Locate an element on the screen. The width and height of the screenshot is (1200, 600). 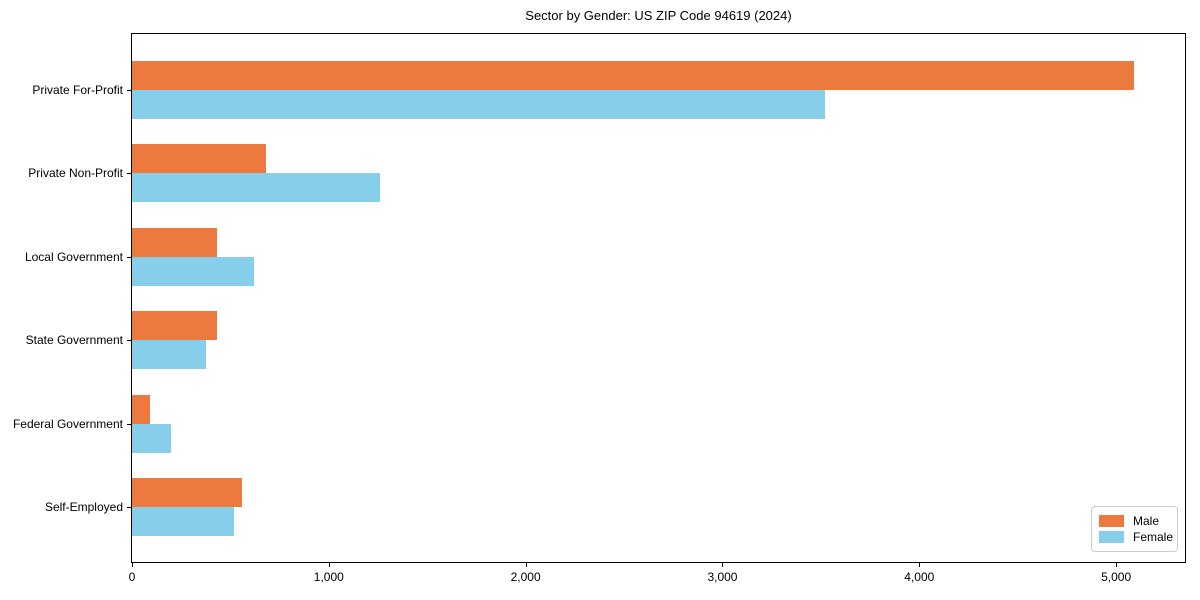
legend-entry-male: Male is located at coordinates (1134, 521).